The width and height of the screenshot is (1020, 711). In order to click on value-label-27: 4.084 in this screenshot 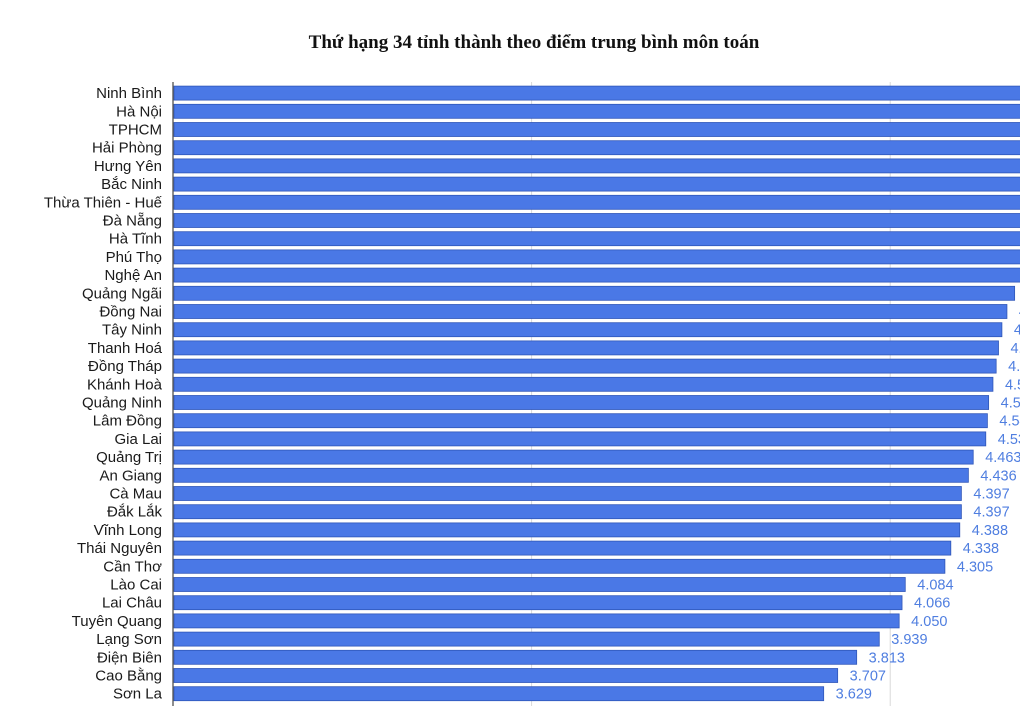, I will do `click(935, 586)`.